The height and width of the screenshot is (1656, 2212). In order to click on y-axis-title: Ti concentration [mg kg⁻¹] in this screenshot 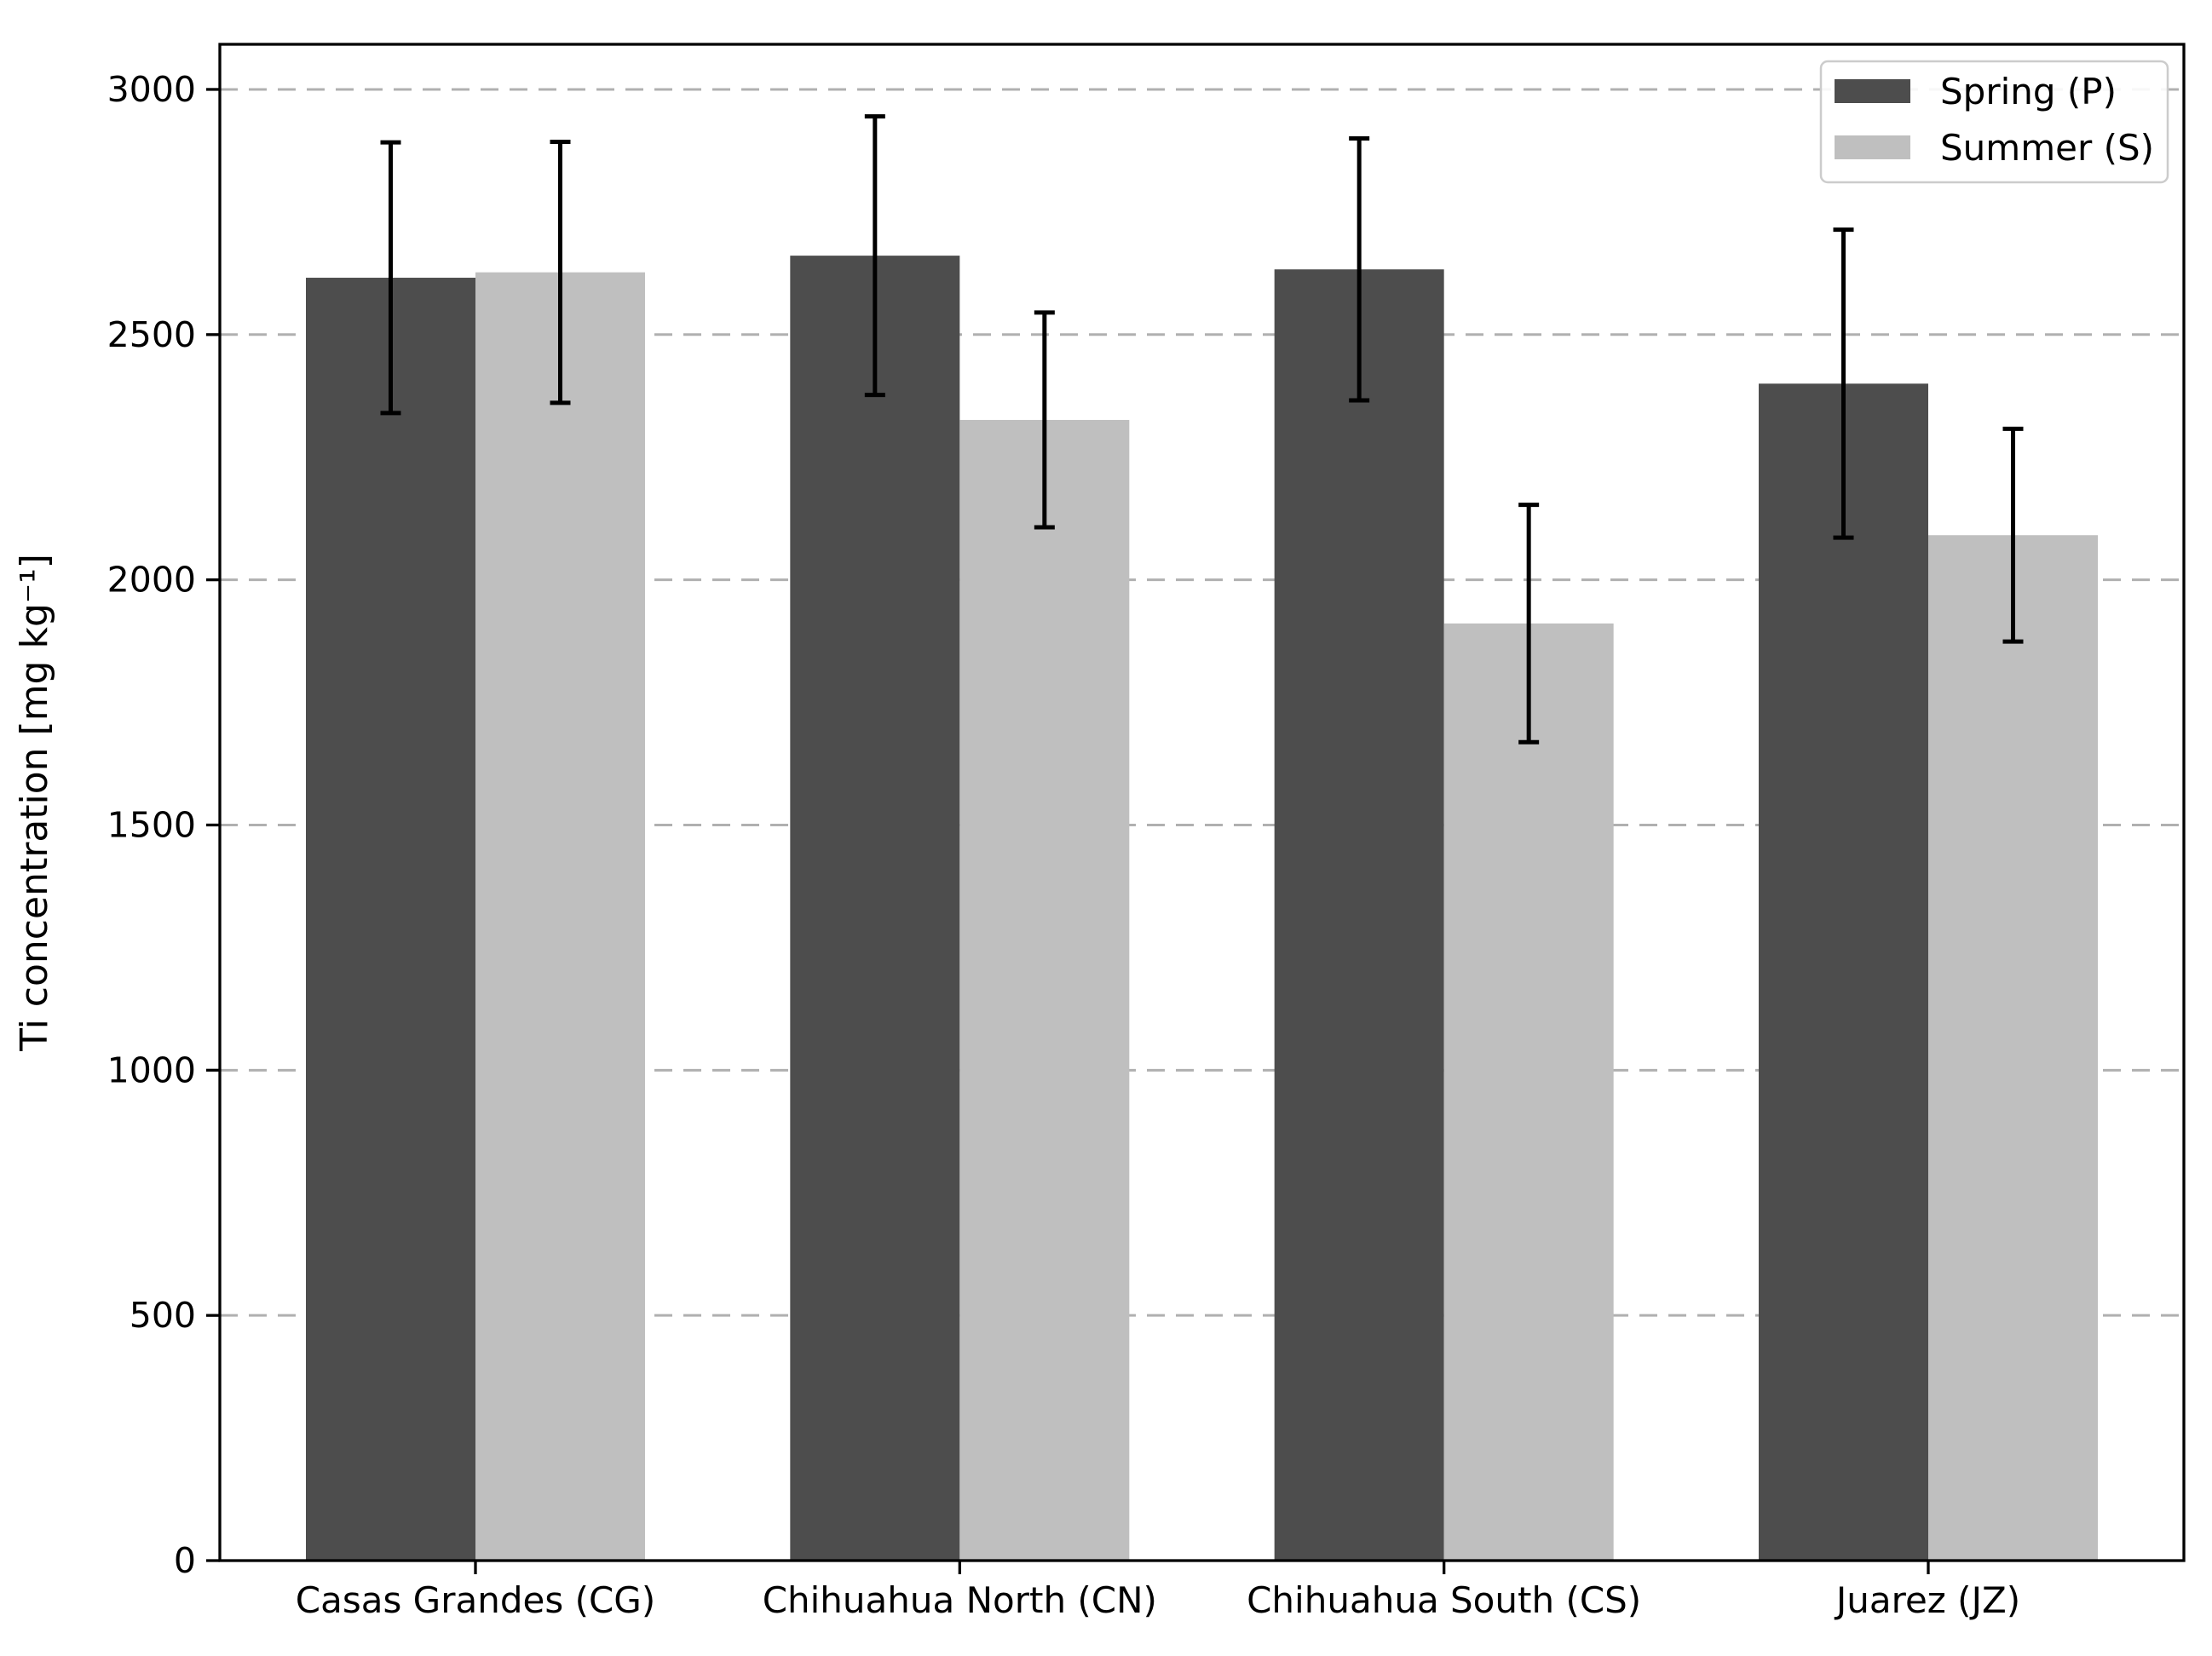, I will do `click(34, 803)`.